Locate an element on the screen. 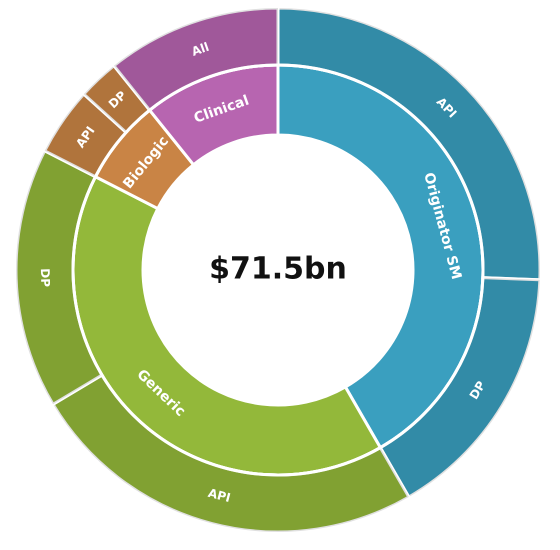  outer-label: API is located at coordinates (219, 495).